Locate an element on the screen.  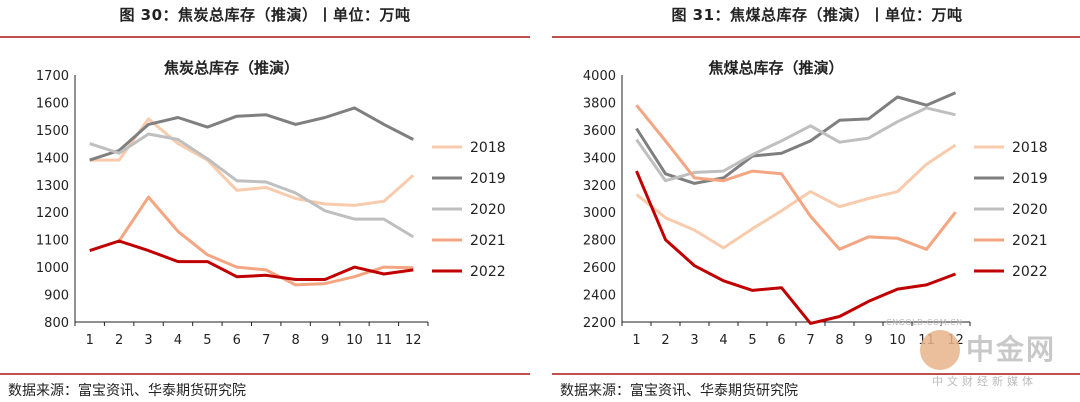
x-tick-label: 11 is located at coordinates (384, 340).